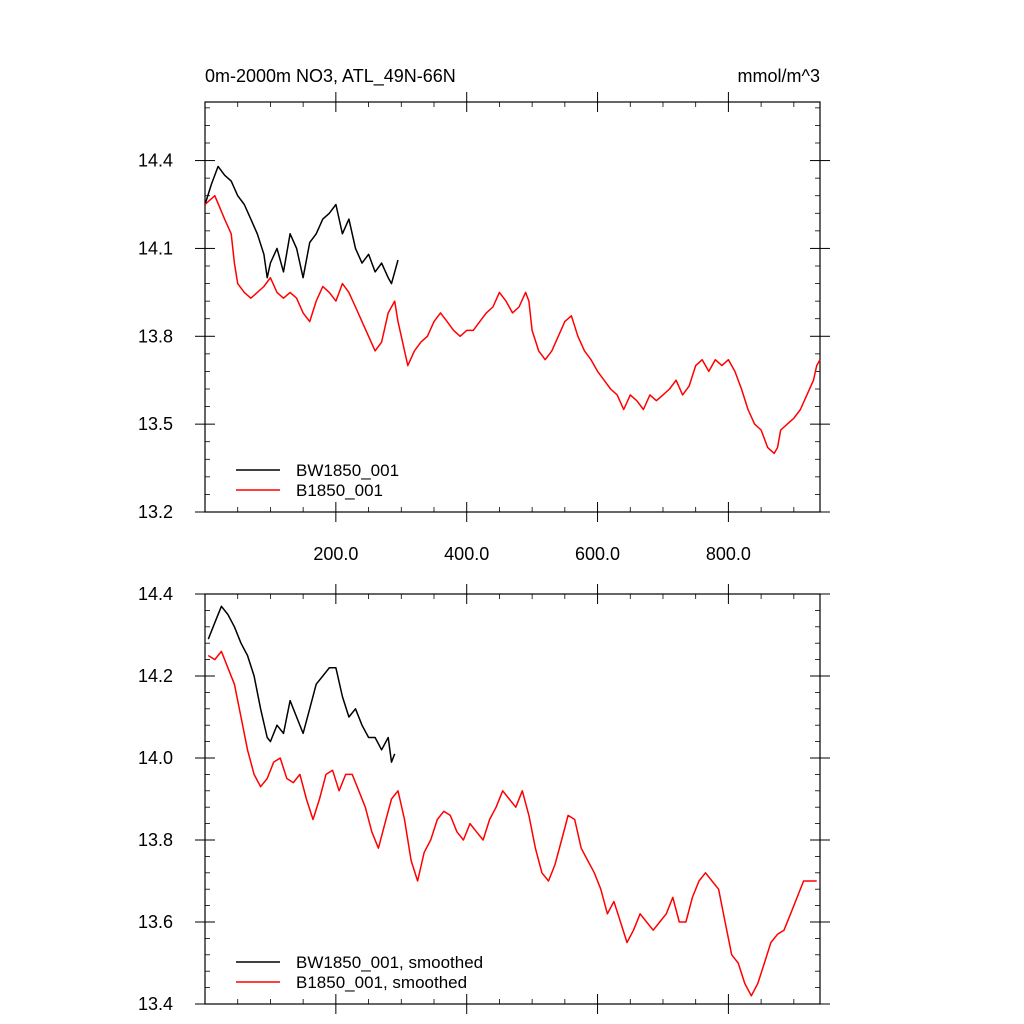  What do you see at coordinates (155, 676) in the screenshot?
I see `y-tick-label: 14.2` at bounding box center [155, 676].